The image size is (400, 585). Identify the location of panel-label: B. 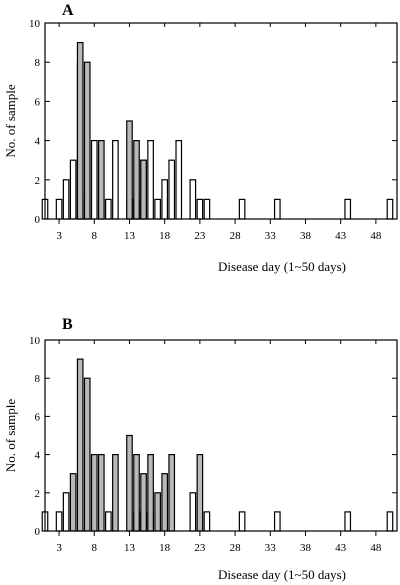
(67, 324).